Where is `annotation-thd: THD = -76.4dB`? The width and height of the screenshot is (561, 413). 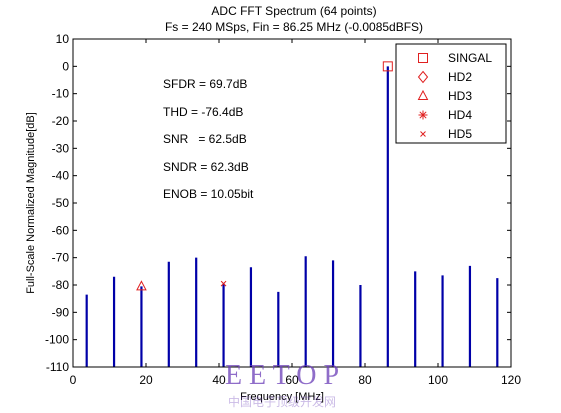 annotation-thd: THD = -76.4dB is located at coordinates (203, 112).